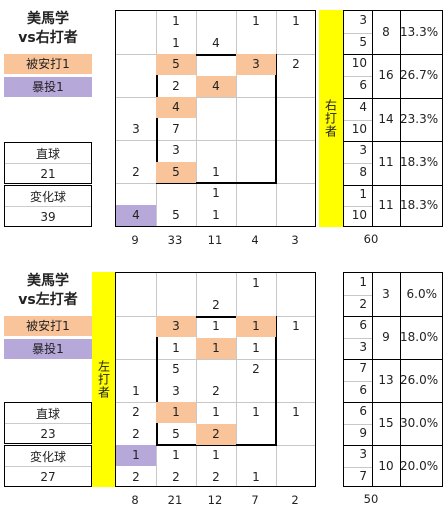 The width and height of the screenshot is (448, 507). Describe the element at coordinates (363, 411) in the screenshot. I see `bottom-row-3-upper: 6` at that location.